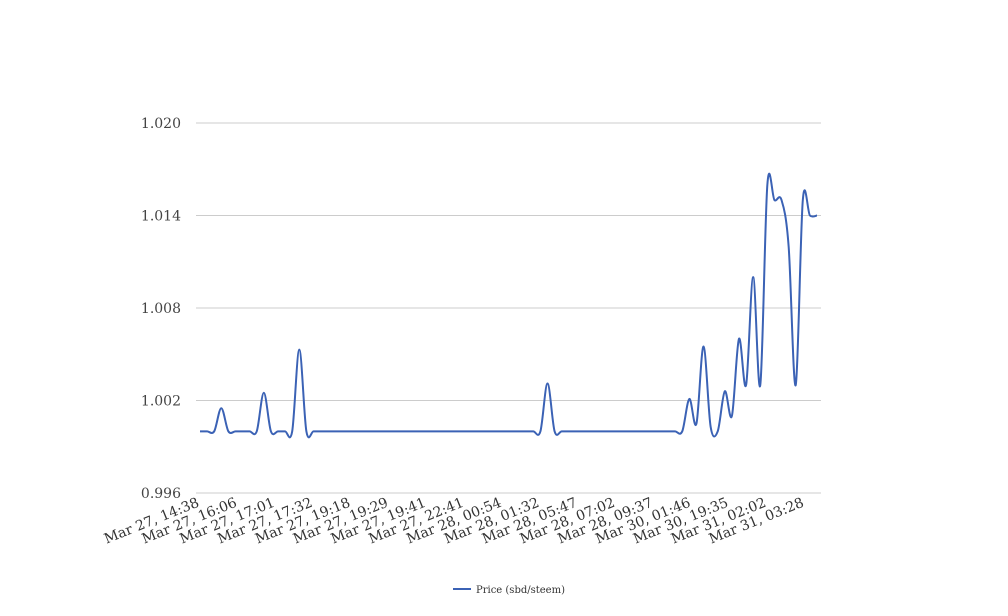 The image size is (1008, 616). Describe the element at coordinates (161, 494) in the screenshot. I see `y-tick-label: 0.996` at that location.